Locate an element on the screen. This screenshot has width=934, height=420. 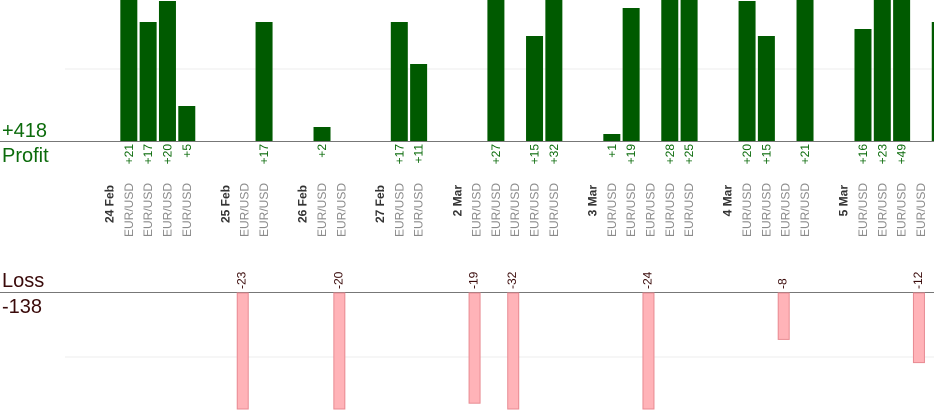
loss-value-label: -8 is located at coordinates (783, 283).